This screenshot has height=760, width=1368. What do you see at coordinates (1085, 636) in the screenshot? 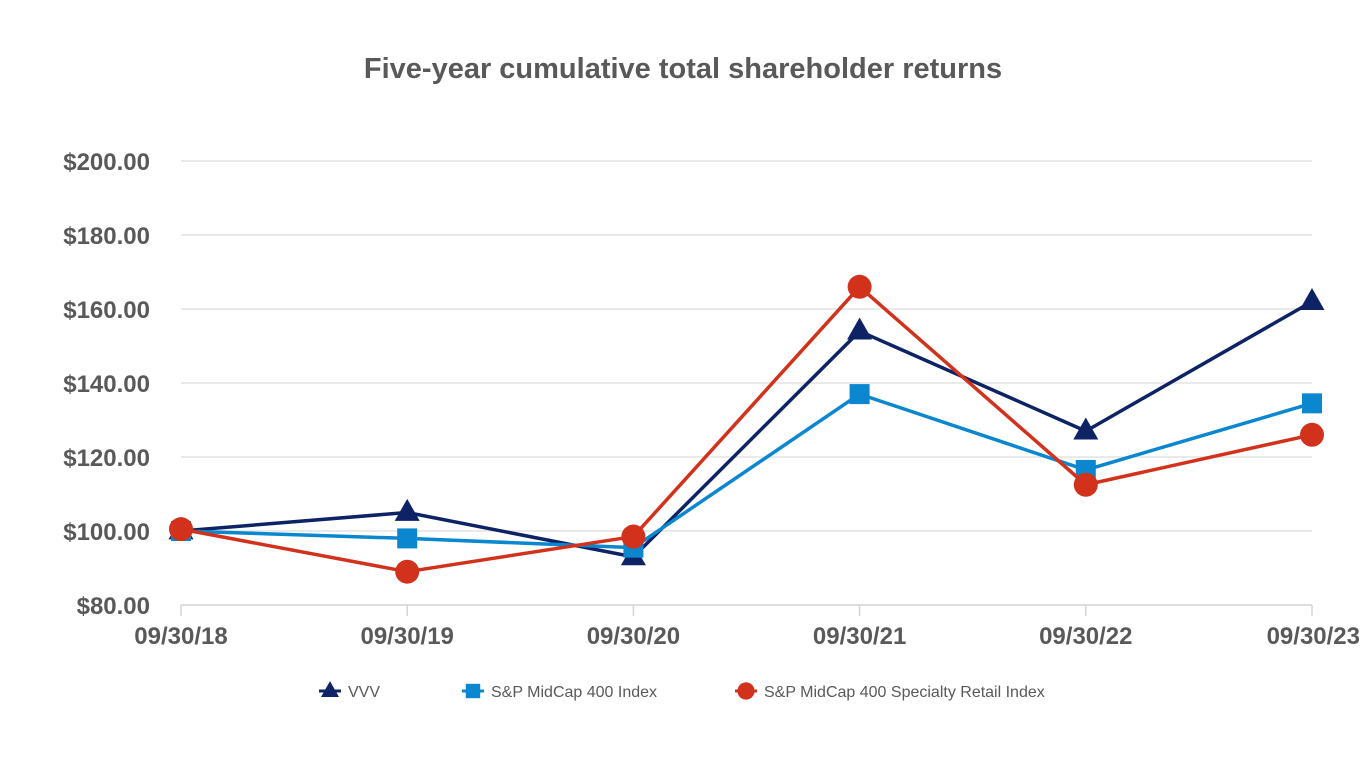
I see `x-tick-label: 09/30/22` at bounding box center [1085, 636].